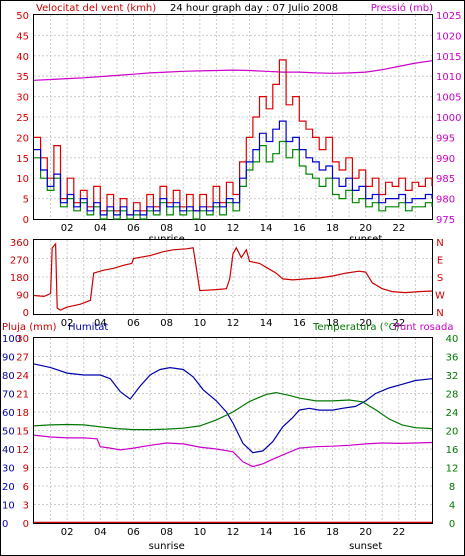  What do you see at coordinates (299, 323) in the screenshot?
I see `x-tick-label: 16` at bounding box center [299, 323].